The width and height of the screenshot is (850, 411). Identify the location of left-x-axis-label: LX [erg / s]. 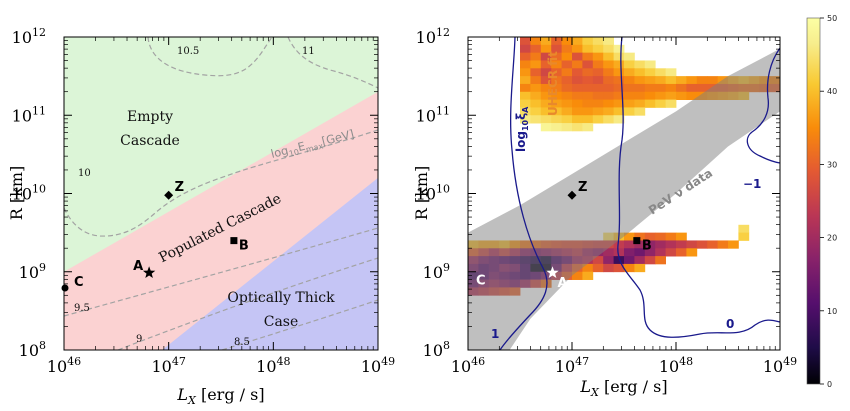
(220, 396).